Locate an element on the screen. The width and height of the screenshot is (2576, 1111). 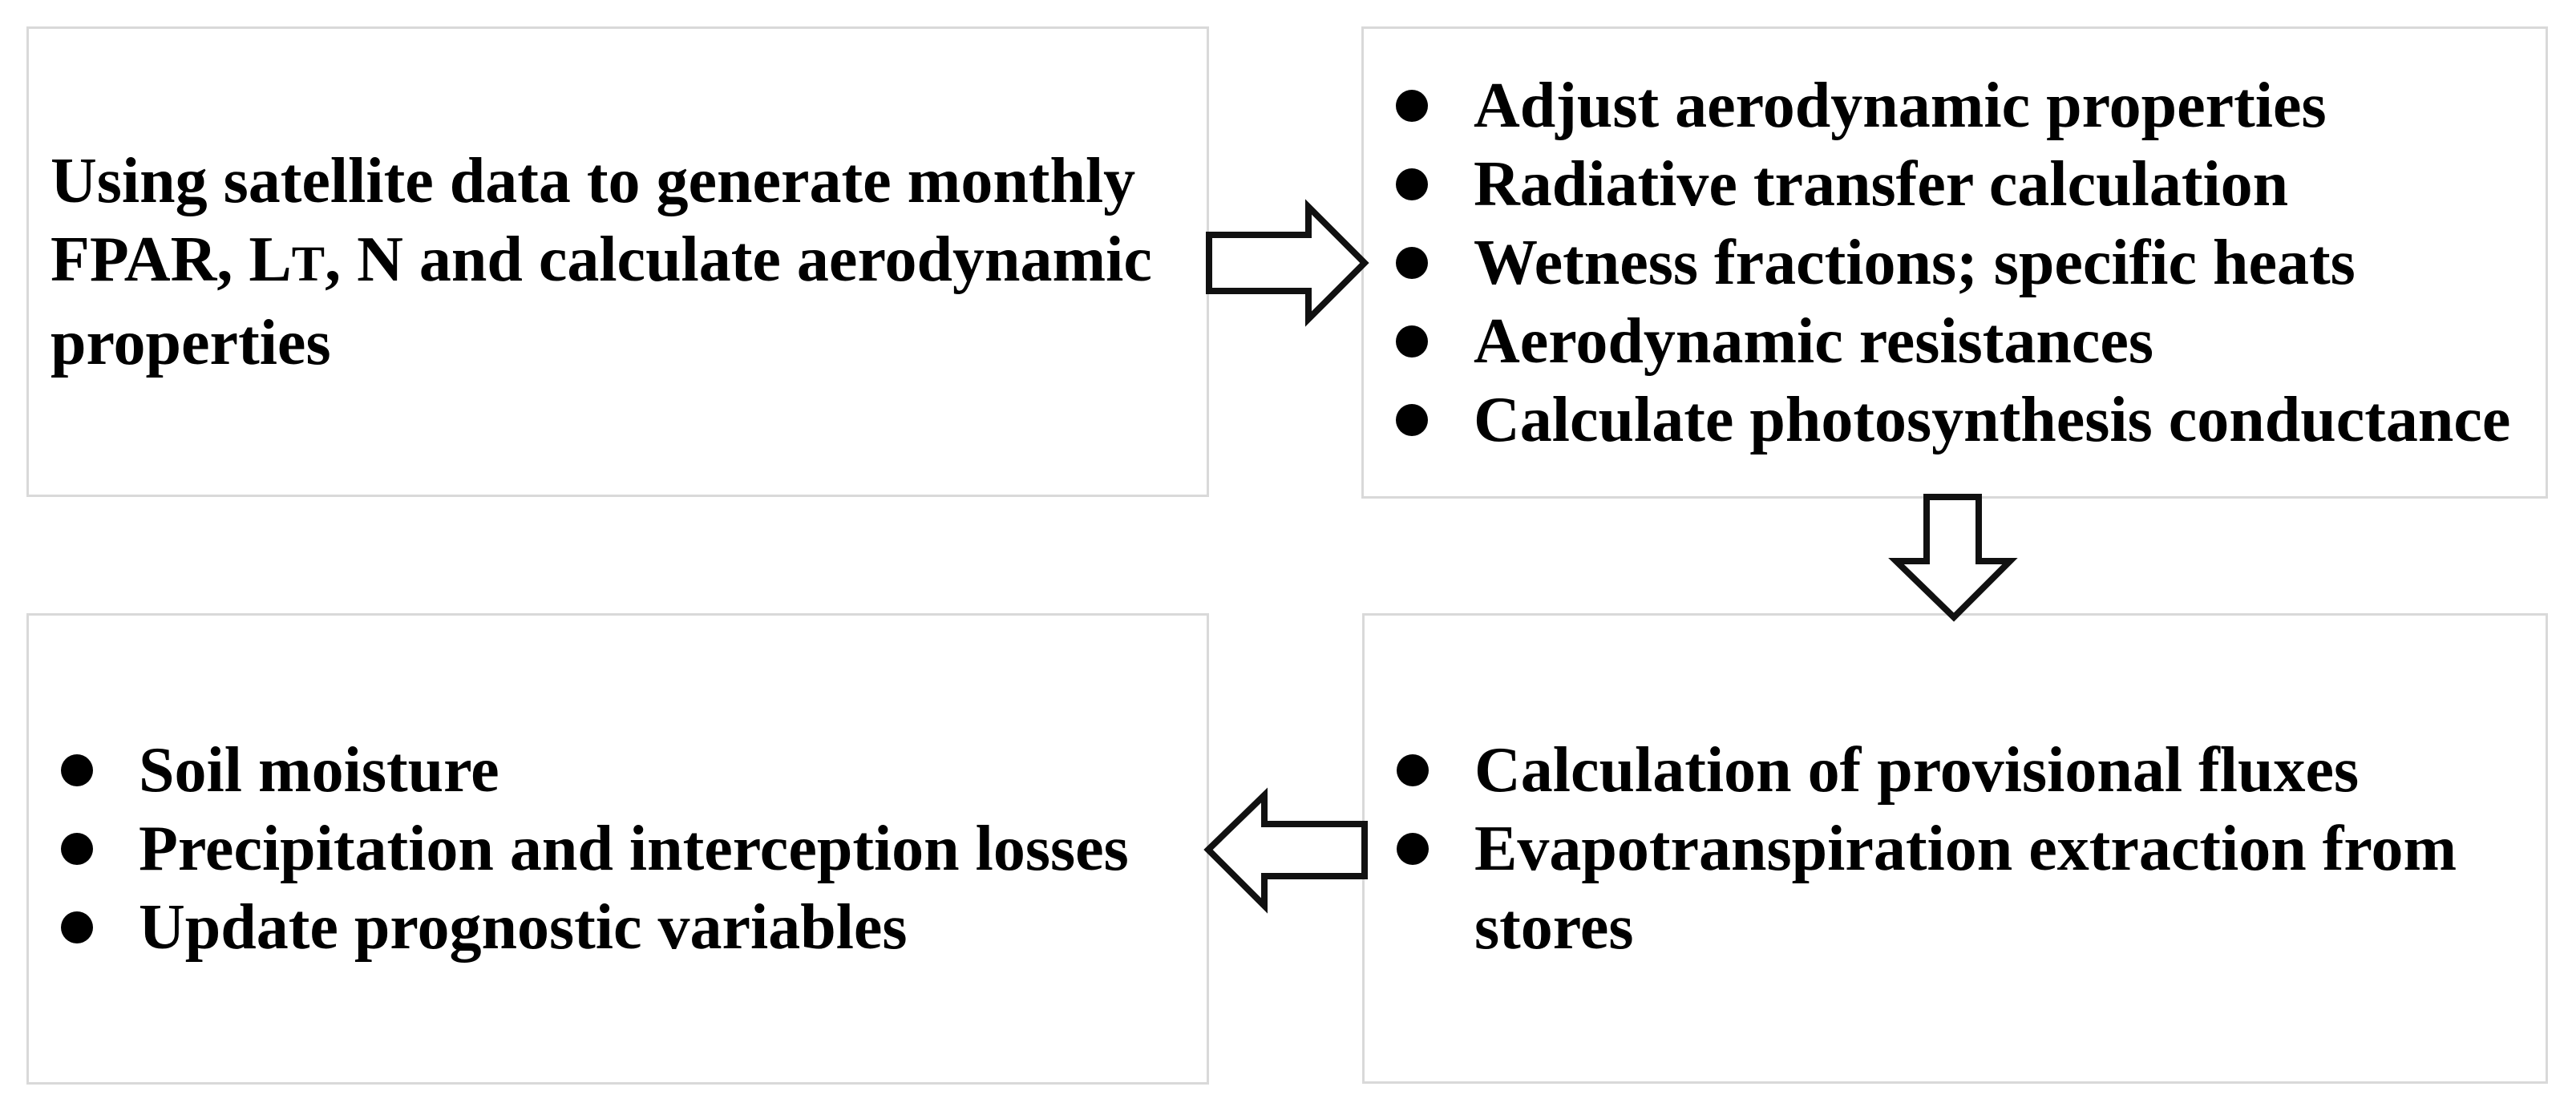
list-item-label: Wetness fractions; specific heats is located at coordinates (1915, 262).